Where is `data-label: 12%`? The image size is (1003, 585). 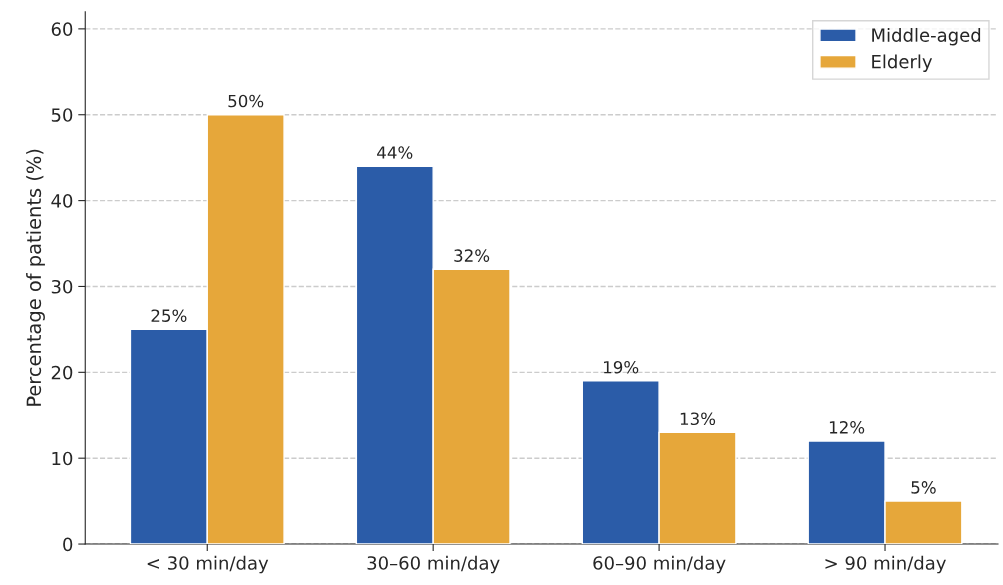 data-label: 12% is located at coordinates (847, 427).